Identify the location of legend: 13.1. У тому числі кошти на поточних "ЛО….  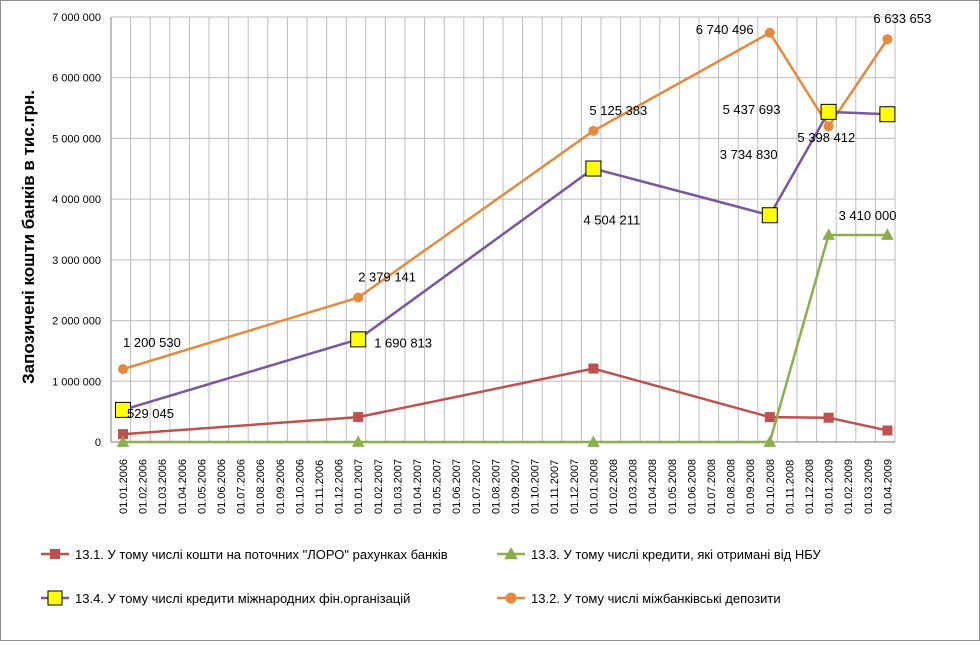
(431, 576).